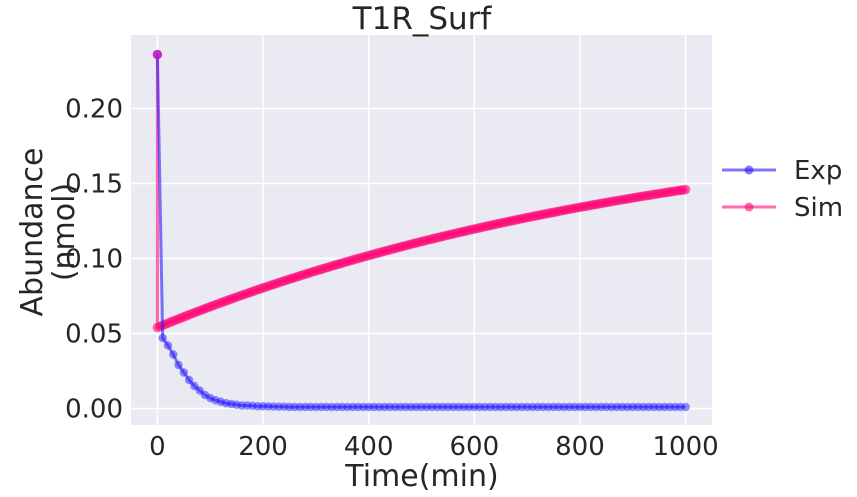  Describe the element at coordinates (94, 410) in the screenshot. I see `y-tick-label: 0.00` at that location.